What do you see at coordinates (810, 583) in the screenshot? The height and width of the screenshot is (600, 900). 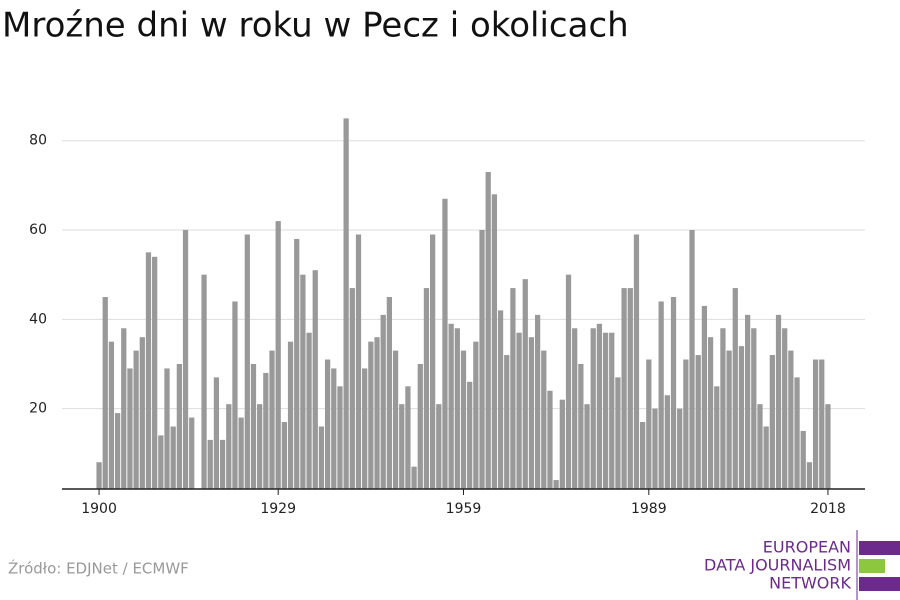 I see `logo-text: NETWORK` at bounding box center [810, 583].